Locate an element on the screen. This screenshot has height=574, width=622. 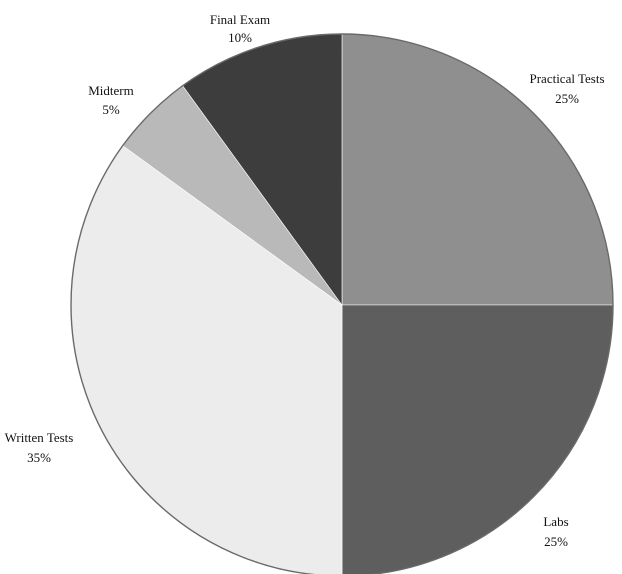
slice-label-midterm: Midterm is located at coordinates (111, 90).